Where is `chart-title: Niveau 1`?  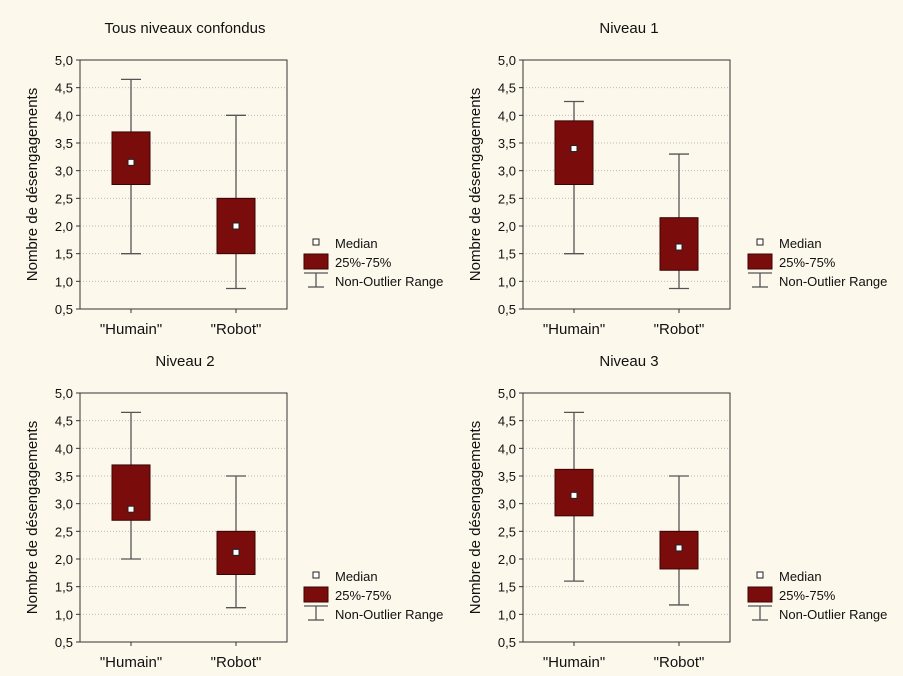 chart-title: Niveau 1 is located at coordinates (628, 28).